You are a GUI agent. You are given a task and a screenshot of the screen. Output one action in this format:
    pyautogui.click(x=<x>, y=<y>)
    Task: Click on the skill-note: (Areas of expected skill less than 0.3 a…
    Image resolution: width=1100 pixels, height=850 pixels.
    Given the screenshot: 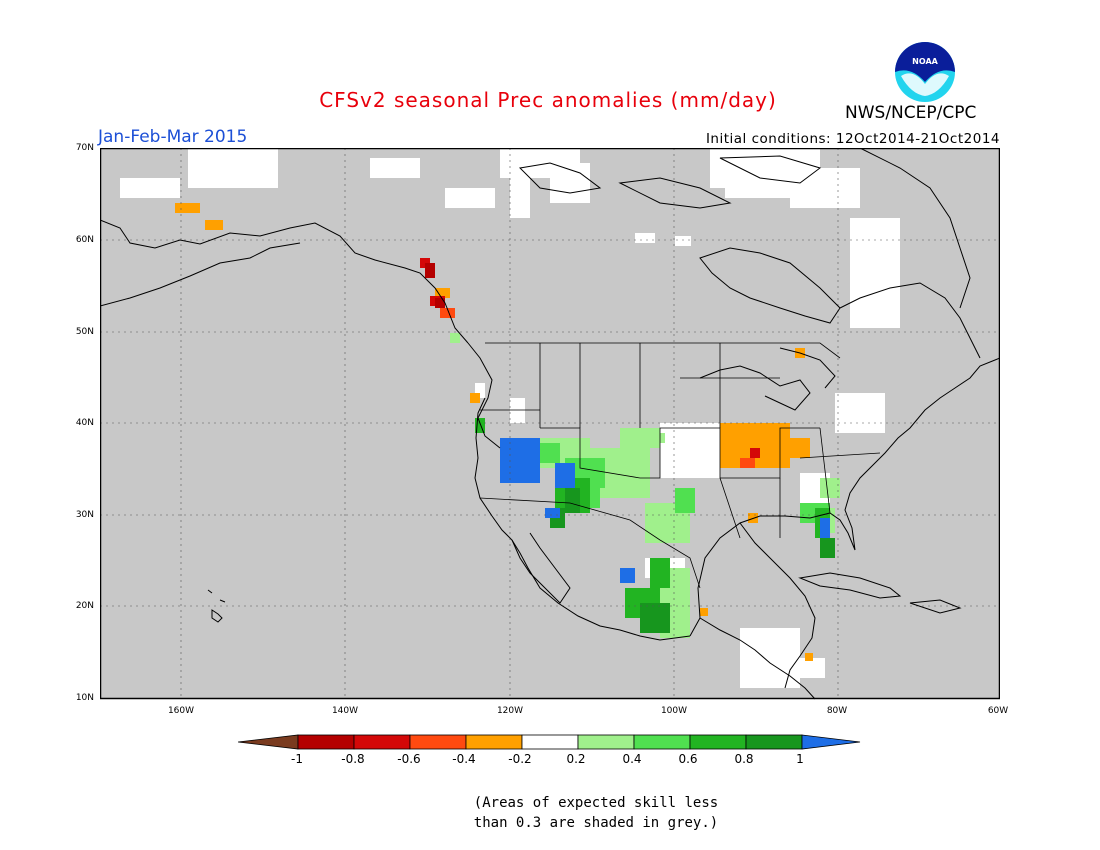 What is the action you would take?
    pyautogui.click(x=550, y=813)
    